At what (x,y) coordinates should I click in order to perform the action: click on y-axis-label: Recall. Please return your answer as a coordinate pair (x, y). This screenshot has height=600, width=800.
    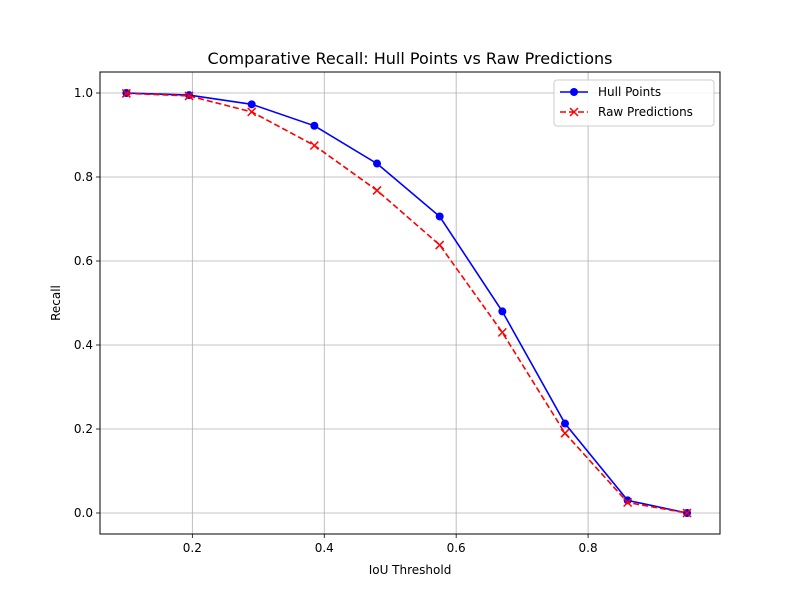
    Looking at the image, I should click on (56, 303).